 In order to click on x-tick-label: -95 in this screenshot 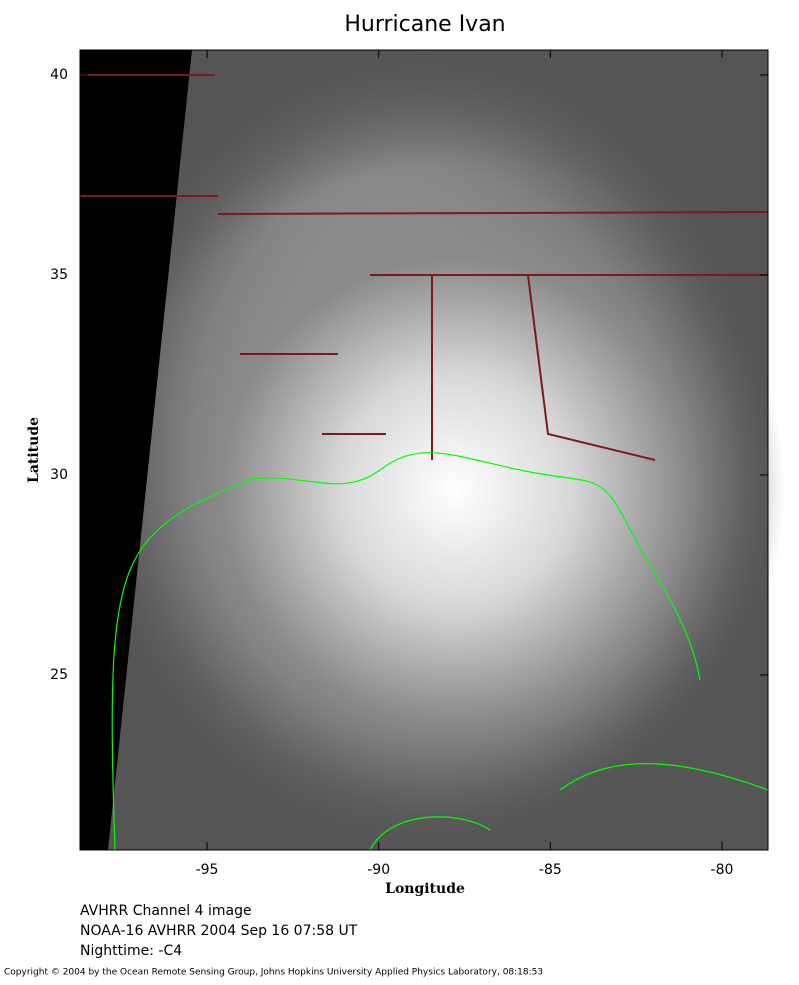, I will do `click(207, 870)`.